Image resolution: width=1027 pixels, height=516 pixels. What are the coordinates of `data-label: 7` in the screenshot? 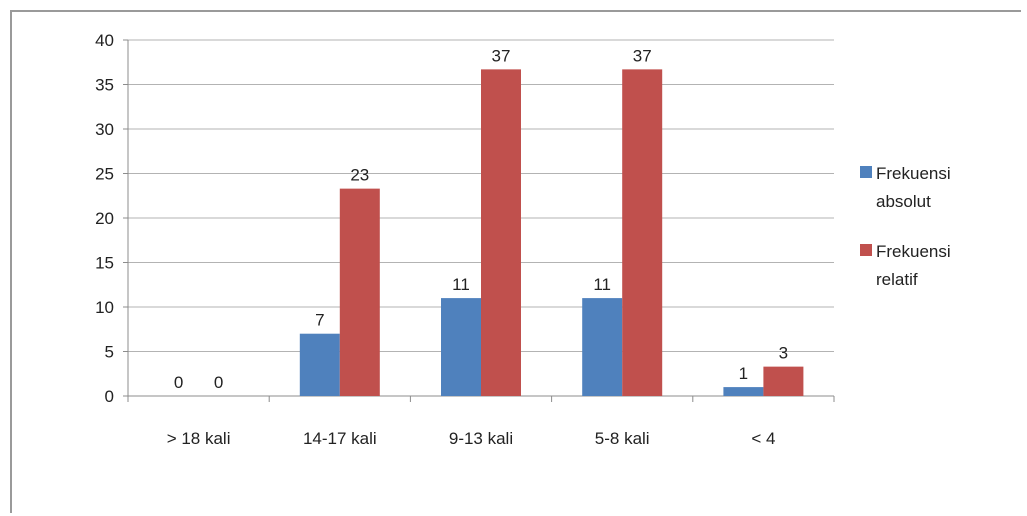 It's located at (319, 320).